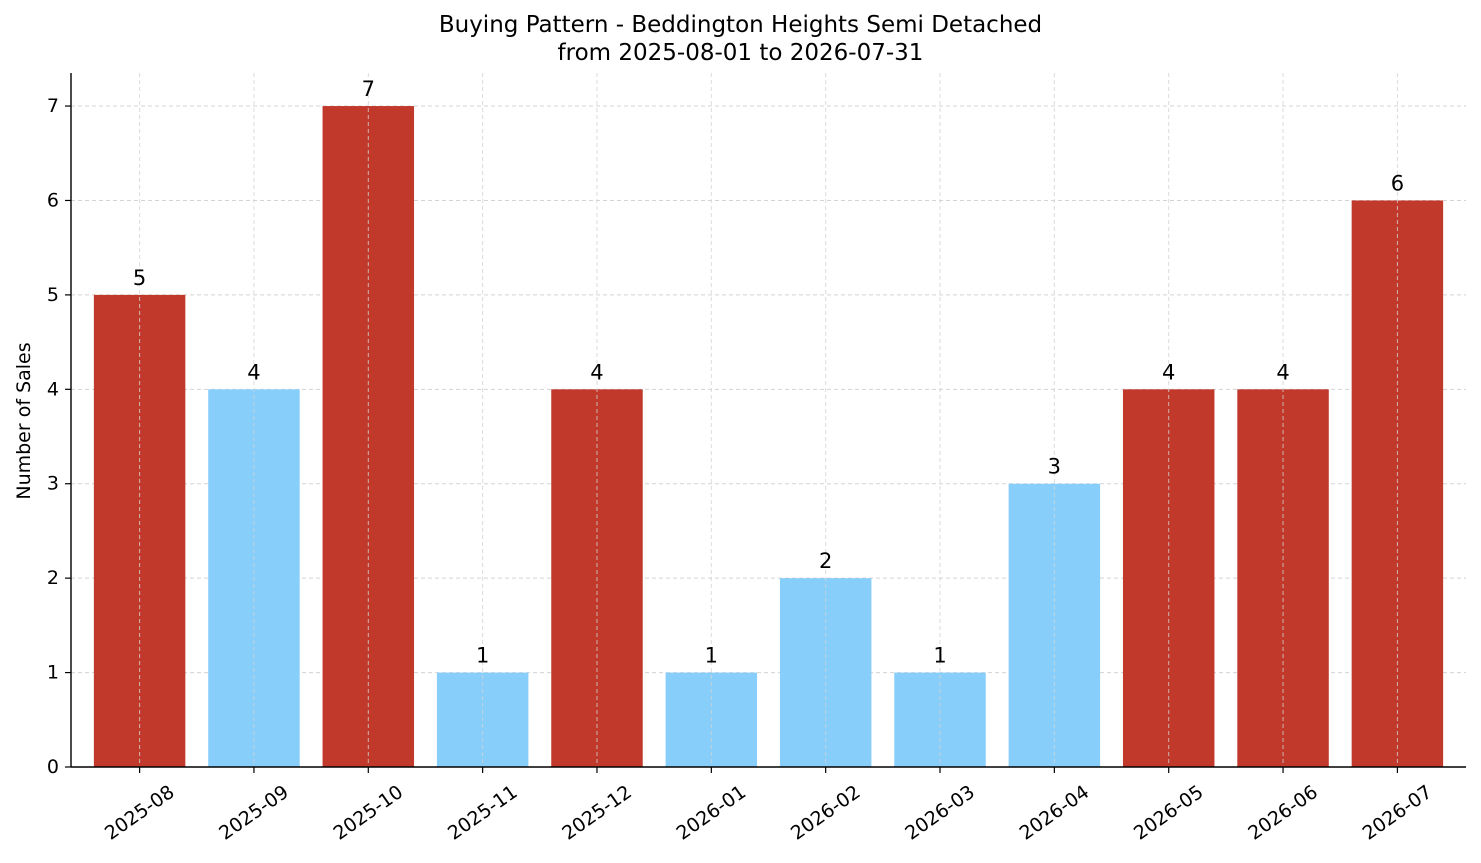 The width and height of the screenshot is (1481, 863). Describe the element at coordinates (253, 372) in the screenshot. I see `data-label-2025-09: 4` at that location.